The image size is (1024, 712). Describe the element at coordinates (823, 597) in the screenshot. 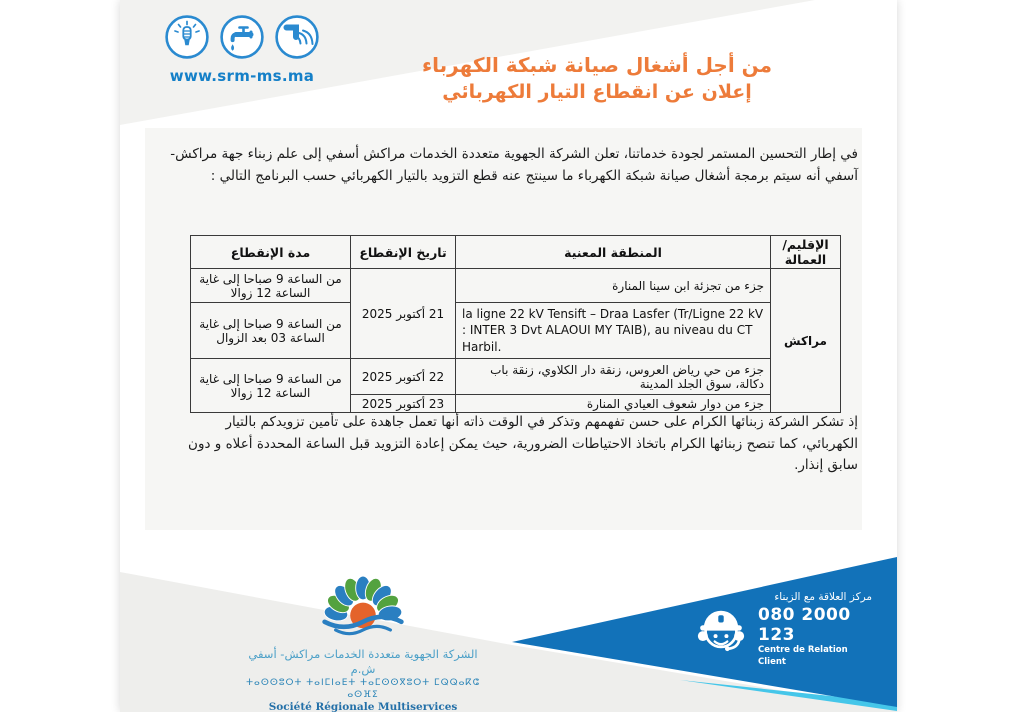

I see `contact-label-arabic: مركز العلاقة مع الزبناء` at that location.